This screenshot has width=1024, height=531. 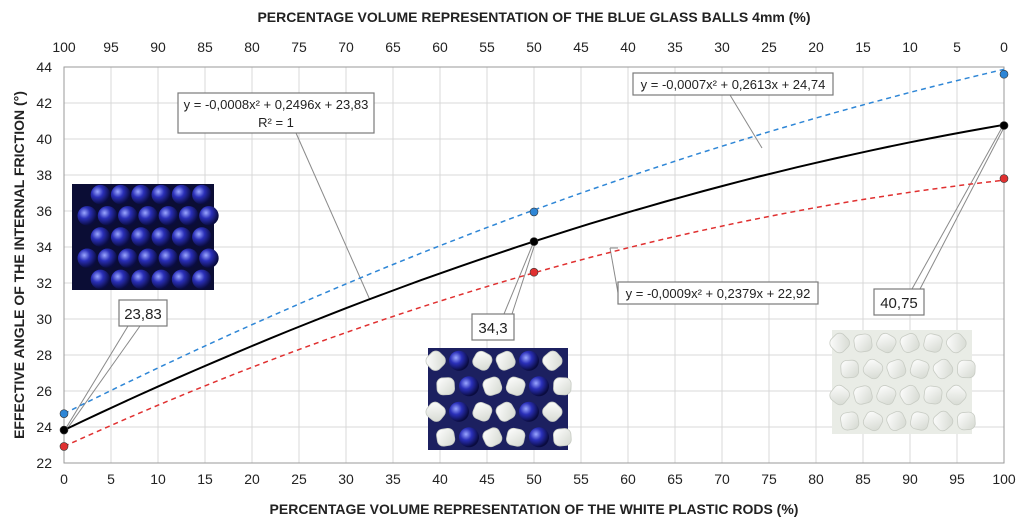 I want to click on equation-blue-text: y = -0,0007x² + 0,2613x + 24,74, so click(x=733, y=84).